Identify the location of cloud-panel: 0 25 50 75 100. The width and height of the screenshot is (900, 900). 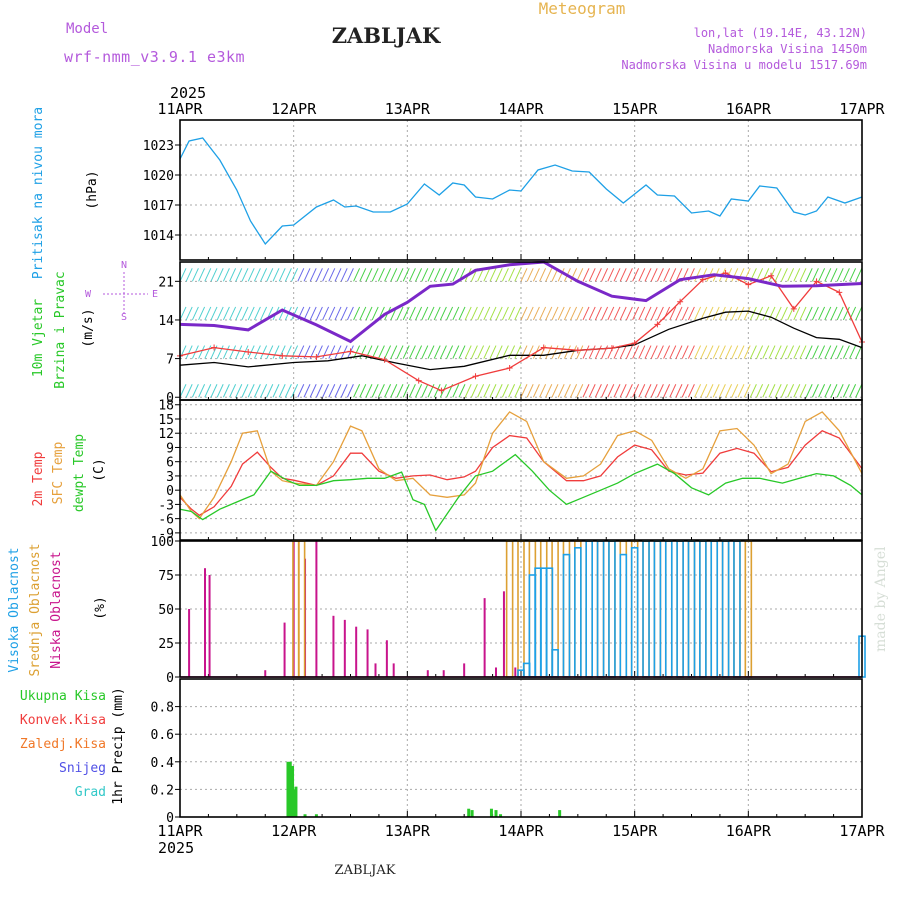
(508, 610).